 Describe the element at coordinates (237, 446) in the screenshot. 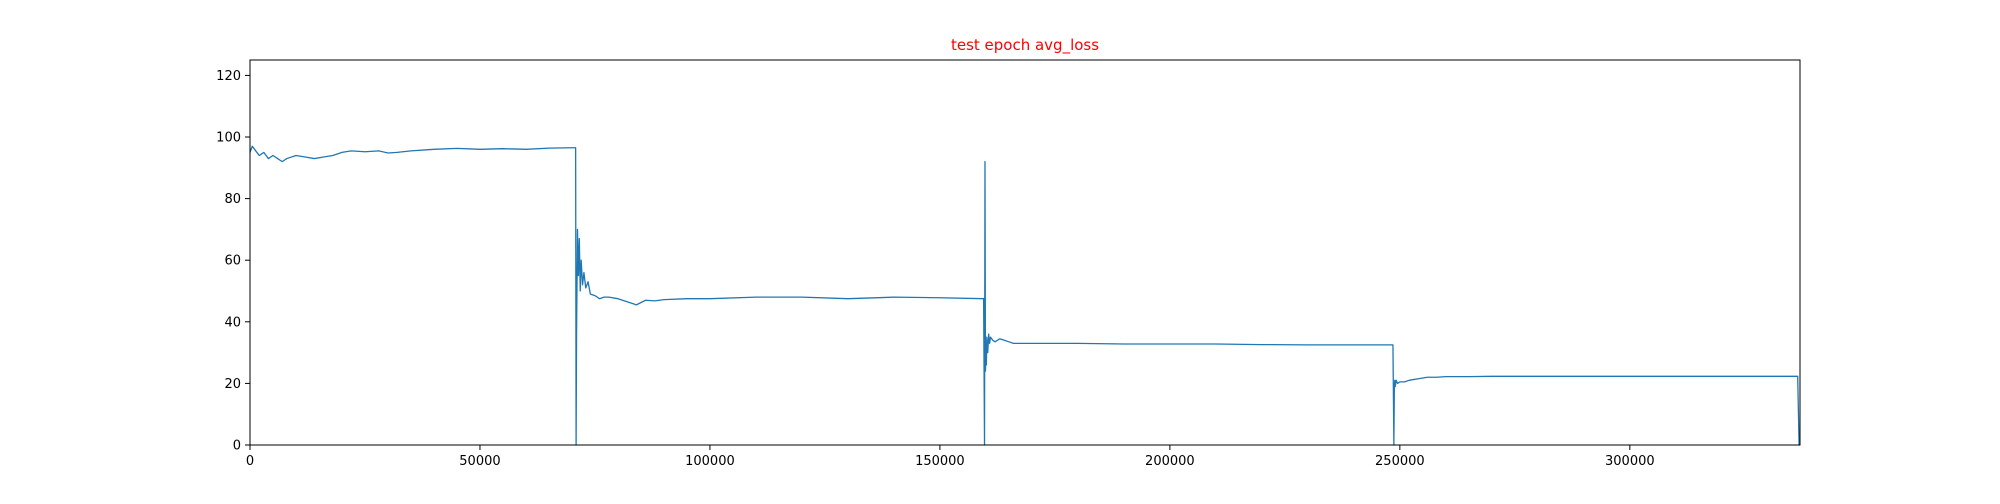

I see `y-tick-label: 0` at that location.